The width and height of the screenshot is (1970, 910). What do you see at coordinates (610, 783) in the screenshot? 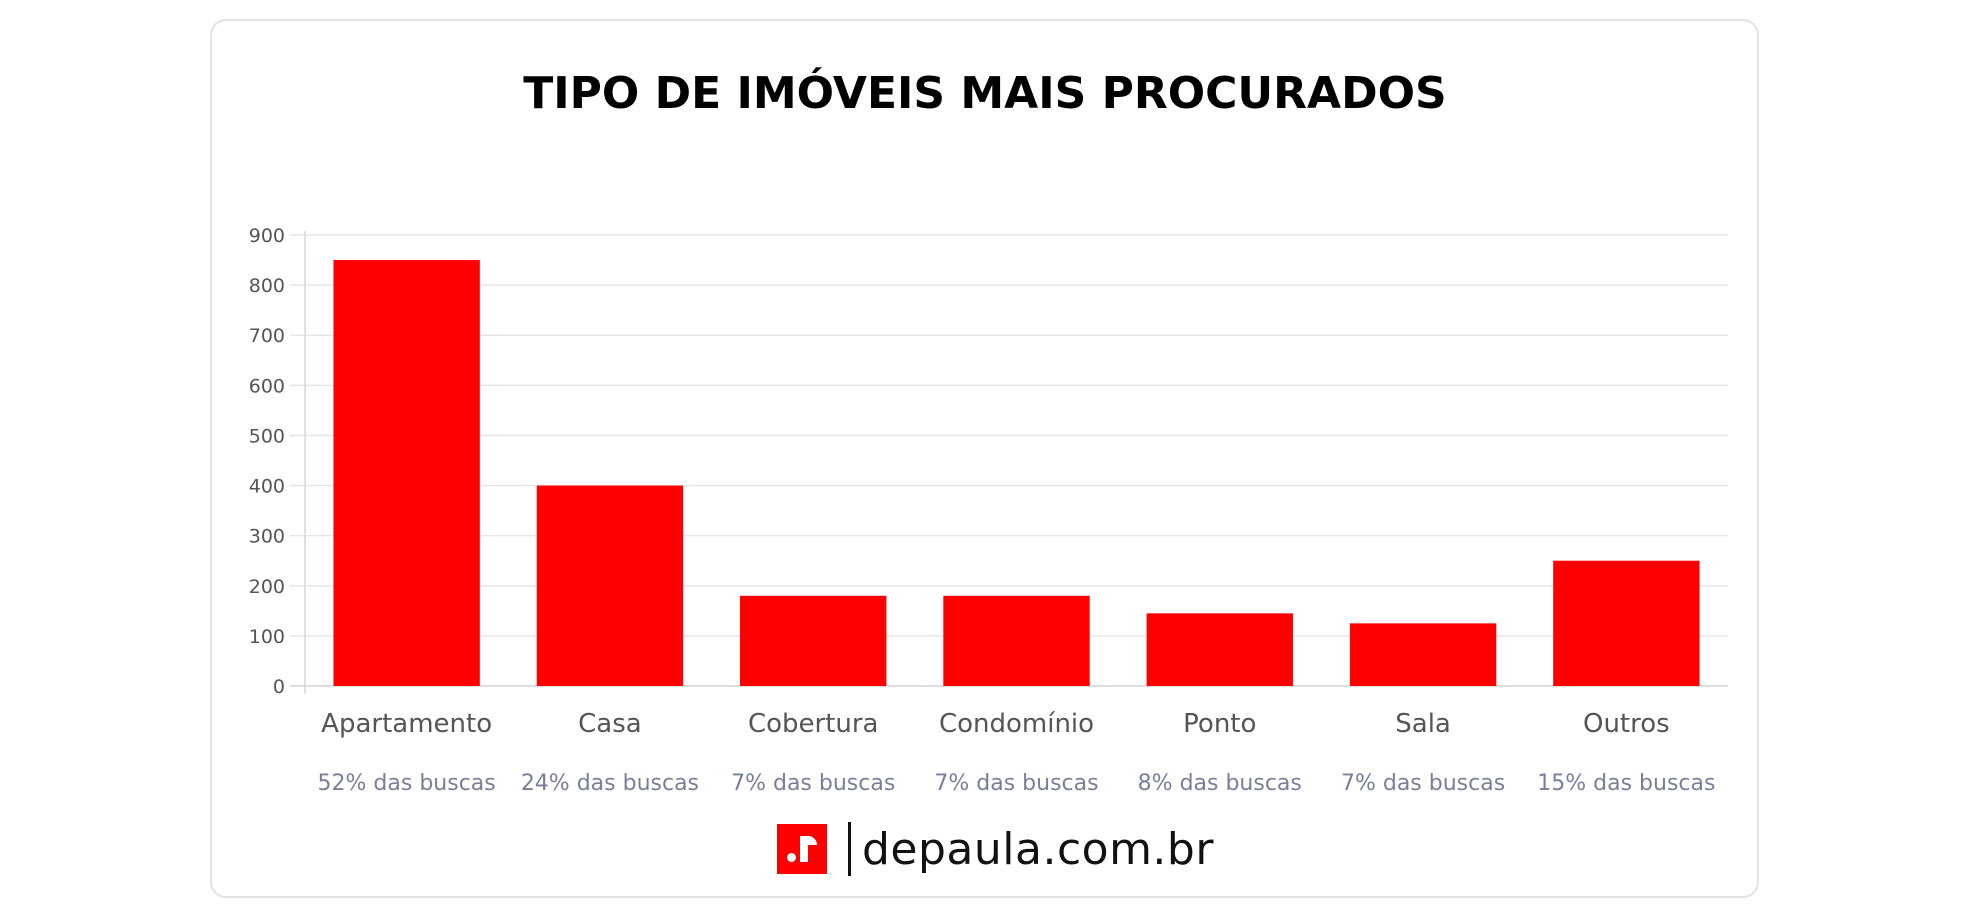
I see `bar-sublabel: 24% das buscas` at bounding box center [610, 783].